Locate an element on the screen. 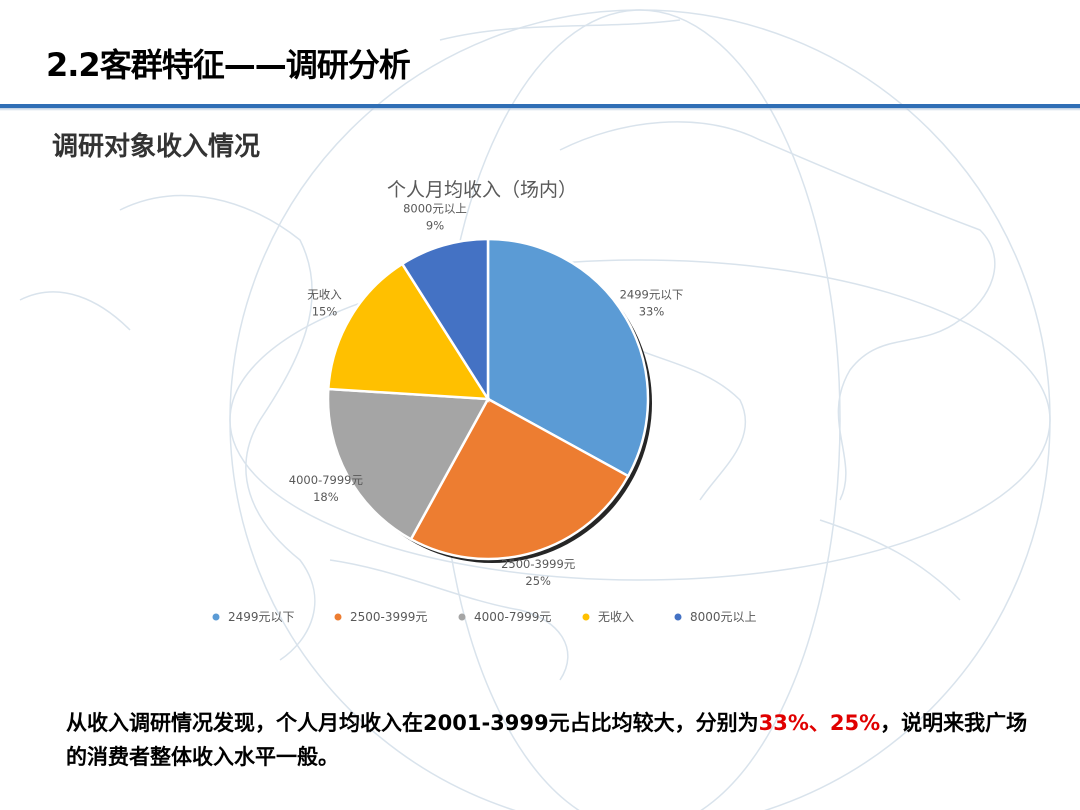  slice-percent-label: 15% is located at coordinates (325, 311).